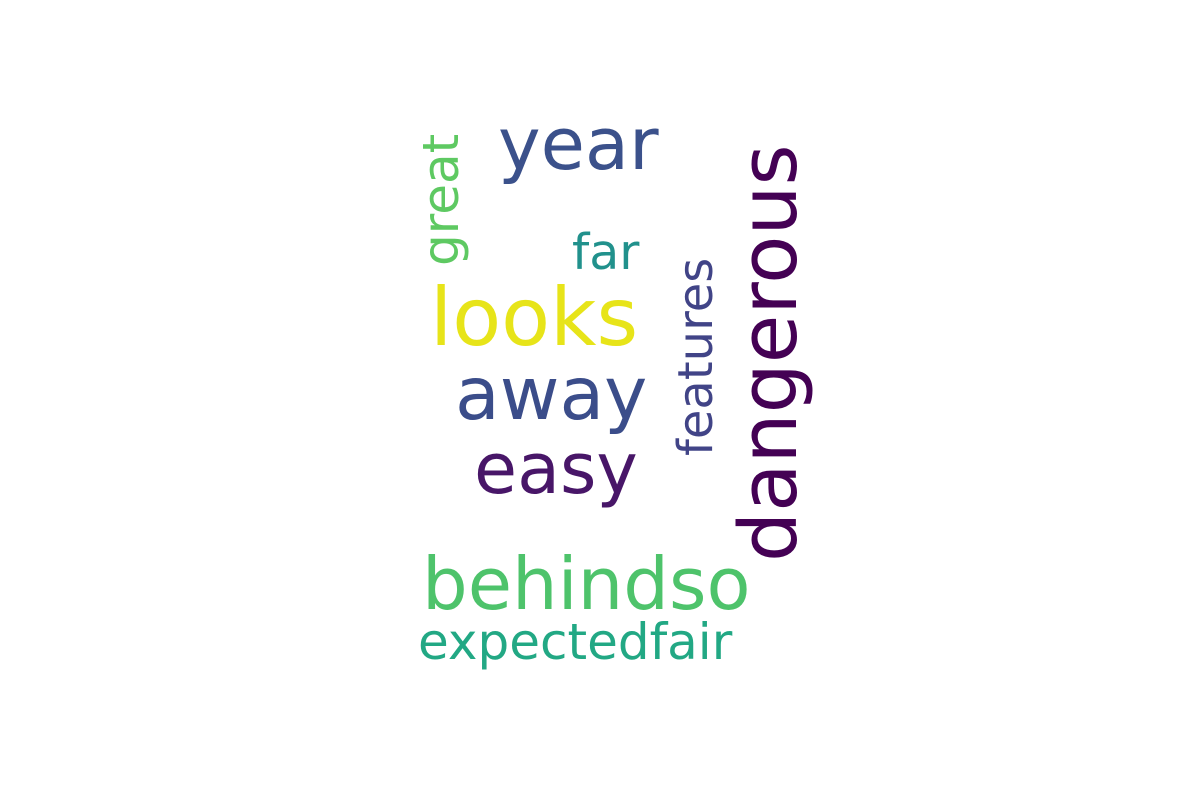  What do you see at coordinates (551, 394) in the screenshot?
I see `word-away: away` at bounding box center [551, 394].